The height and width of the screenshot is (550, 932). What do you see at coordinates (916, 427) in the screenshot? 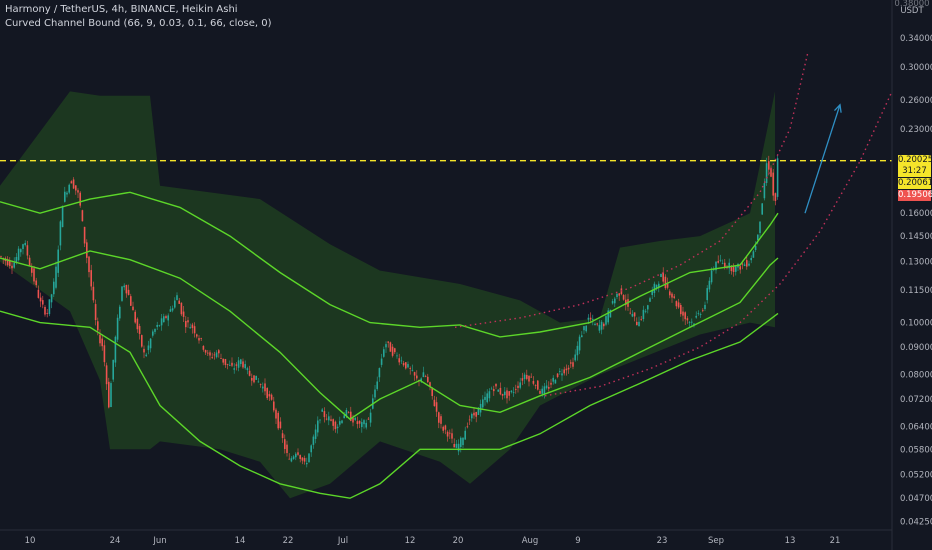
I see `y-tick-label: 0.06400` at bounding box center [916, 427].